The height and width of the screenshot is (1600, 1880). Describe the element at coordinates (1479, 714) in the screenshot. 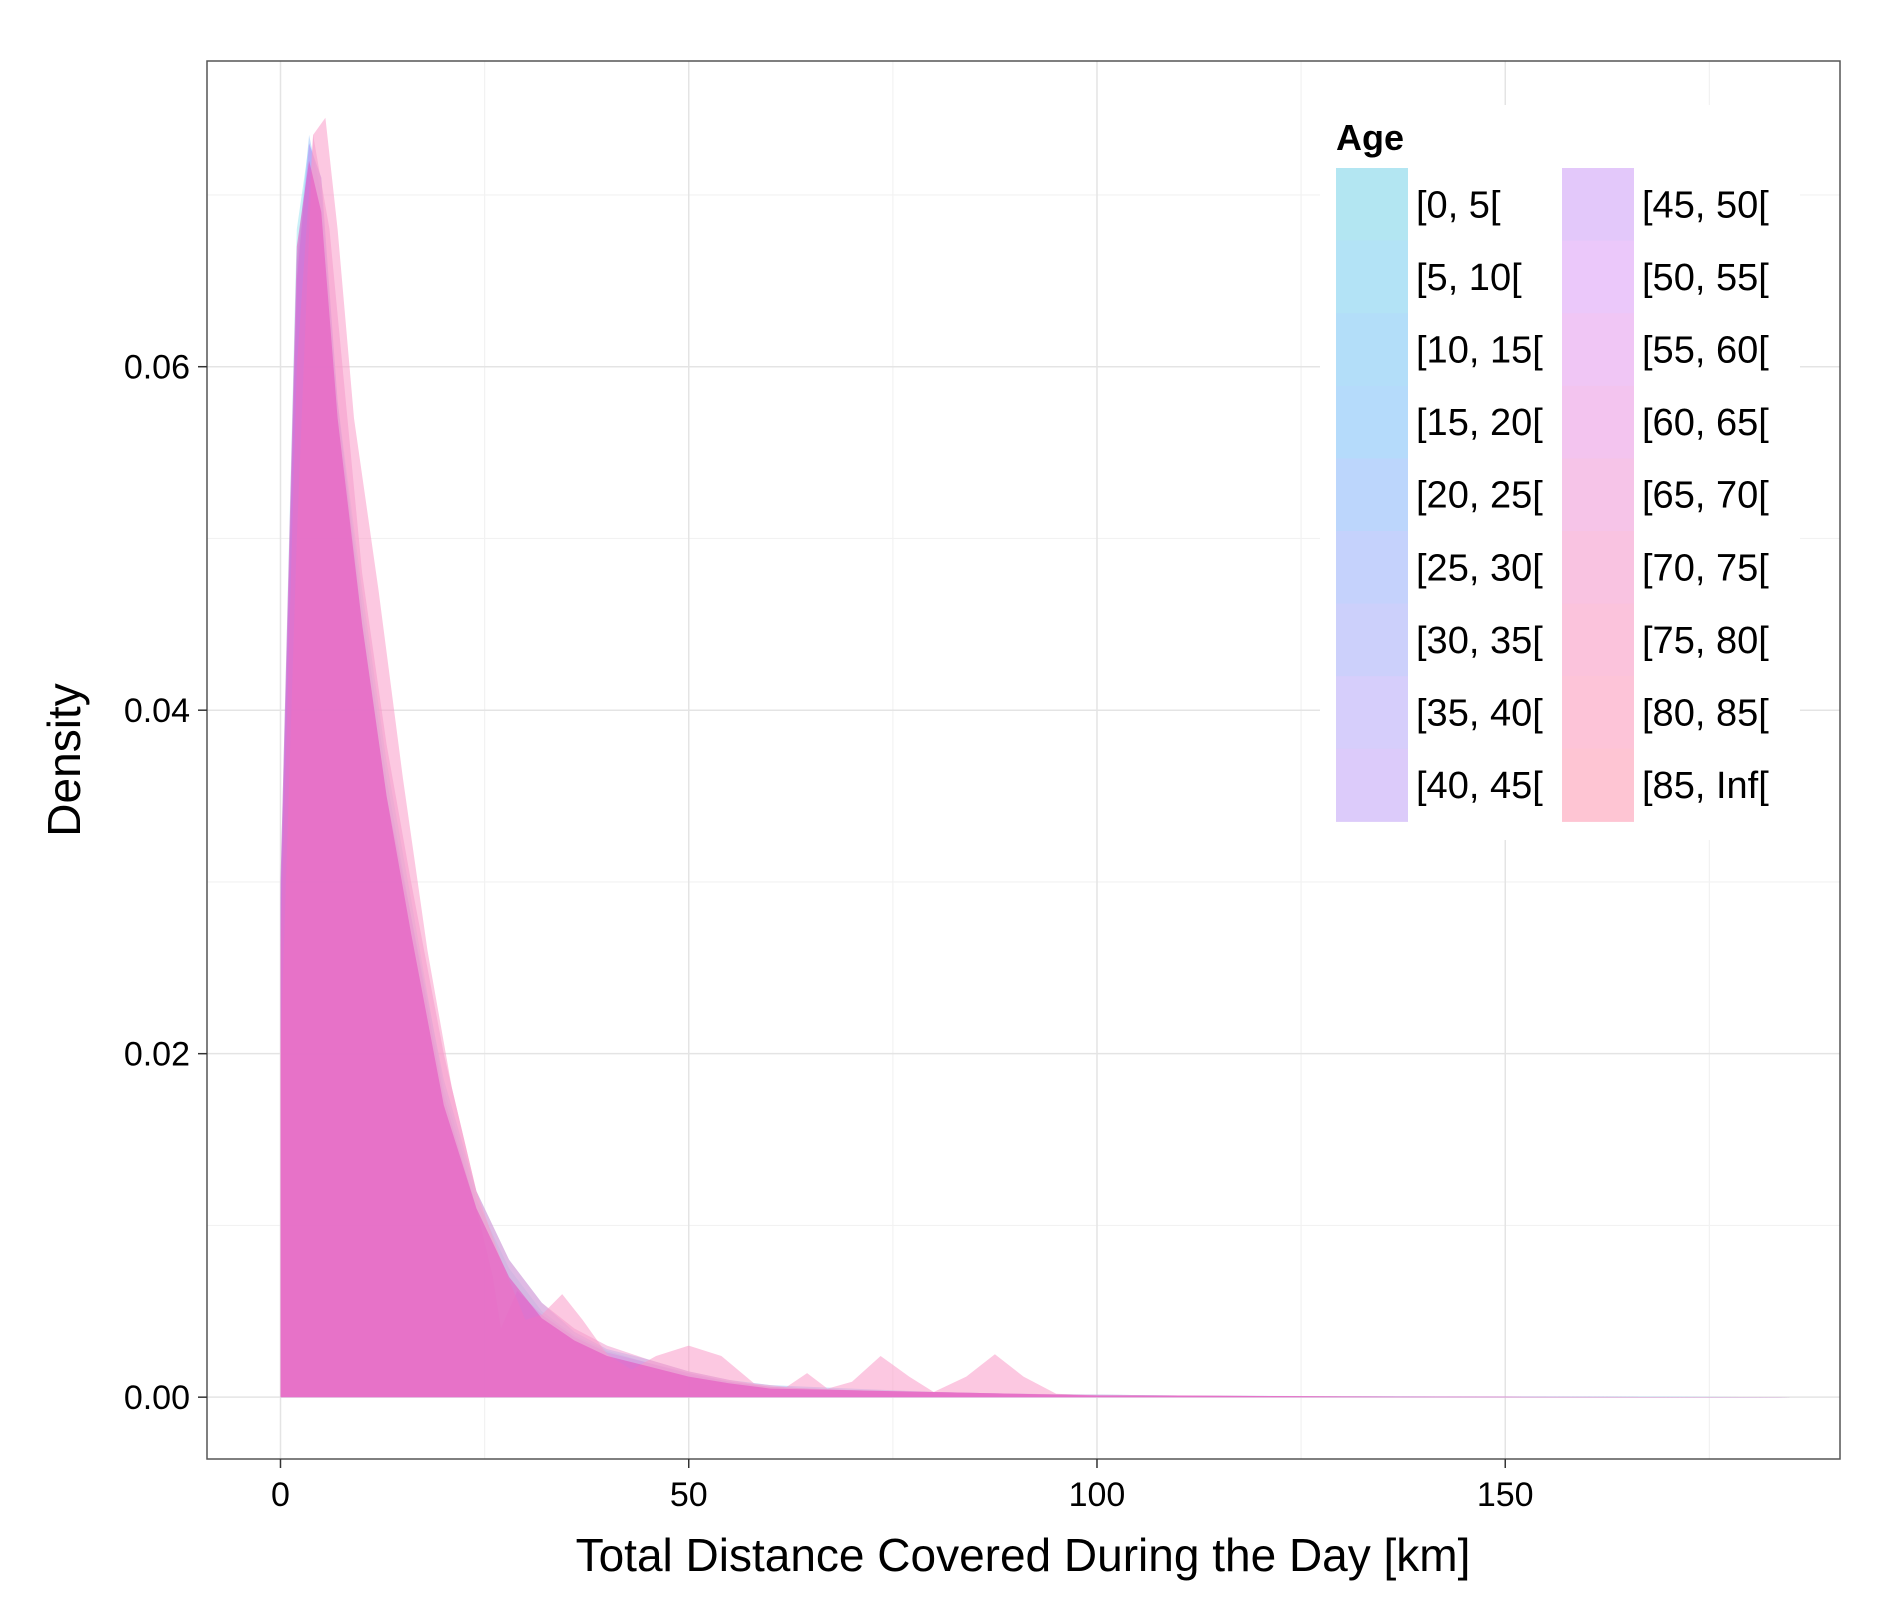

I see `legend-label: [35, 40[` at that location.